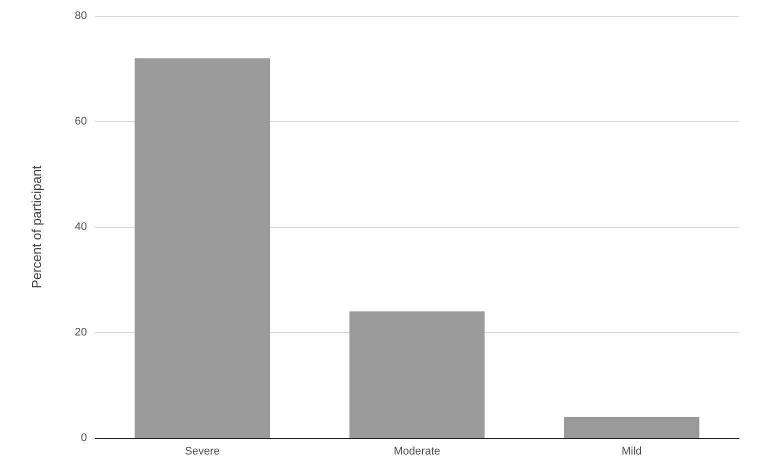 The image size is (771, 466). Describe the element at coordinates (417, 452) in the screenshot. I see `x-tick-label: Moderate` at that location.